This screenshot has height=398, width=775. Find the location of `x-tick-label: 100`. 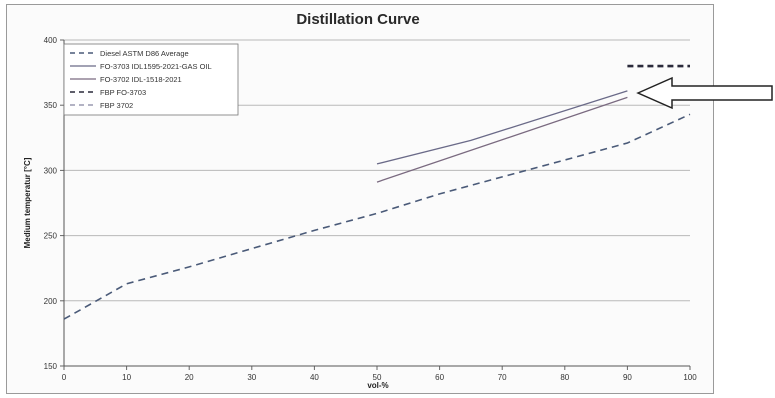

x-tick-label: 100 is located at coordinates (690, 377).